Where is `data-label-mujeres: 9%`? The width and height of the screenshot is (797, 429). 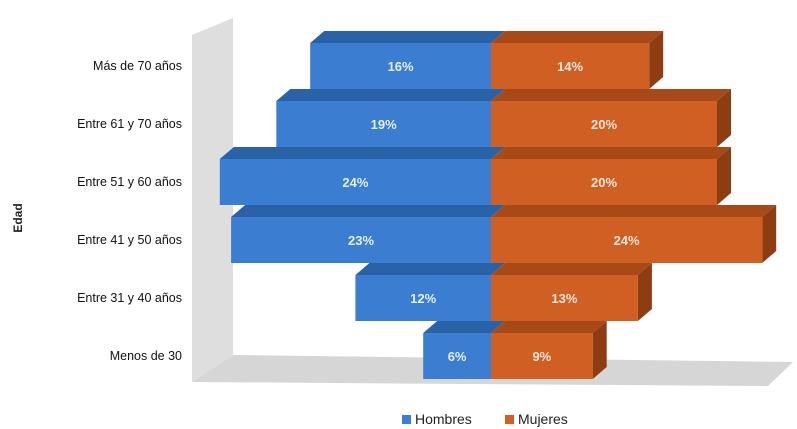
data-label-mujeres: 9% is located at coordinates (541, 356).